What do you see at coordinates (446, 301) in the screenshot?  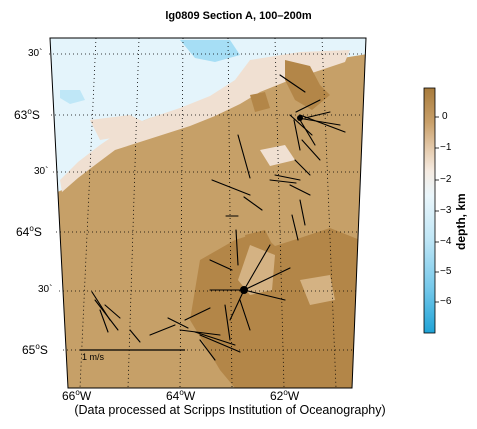 I see `colorbar-tick-label: −6` at bounding box center [446, 301].